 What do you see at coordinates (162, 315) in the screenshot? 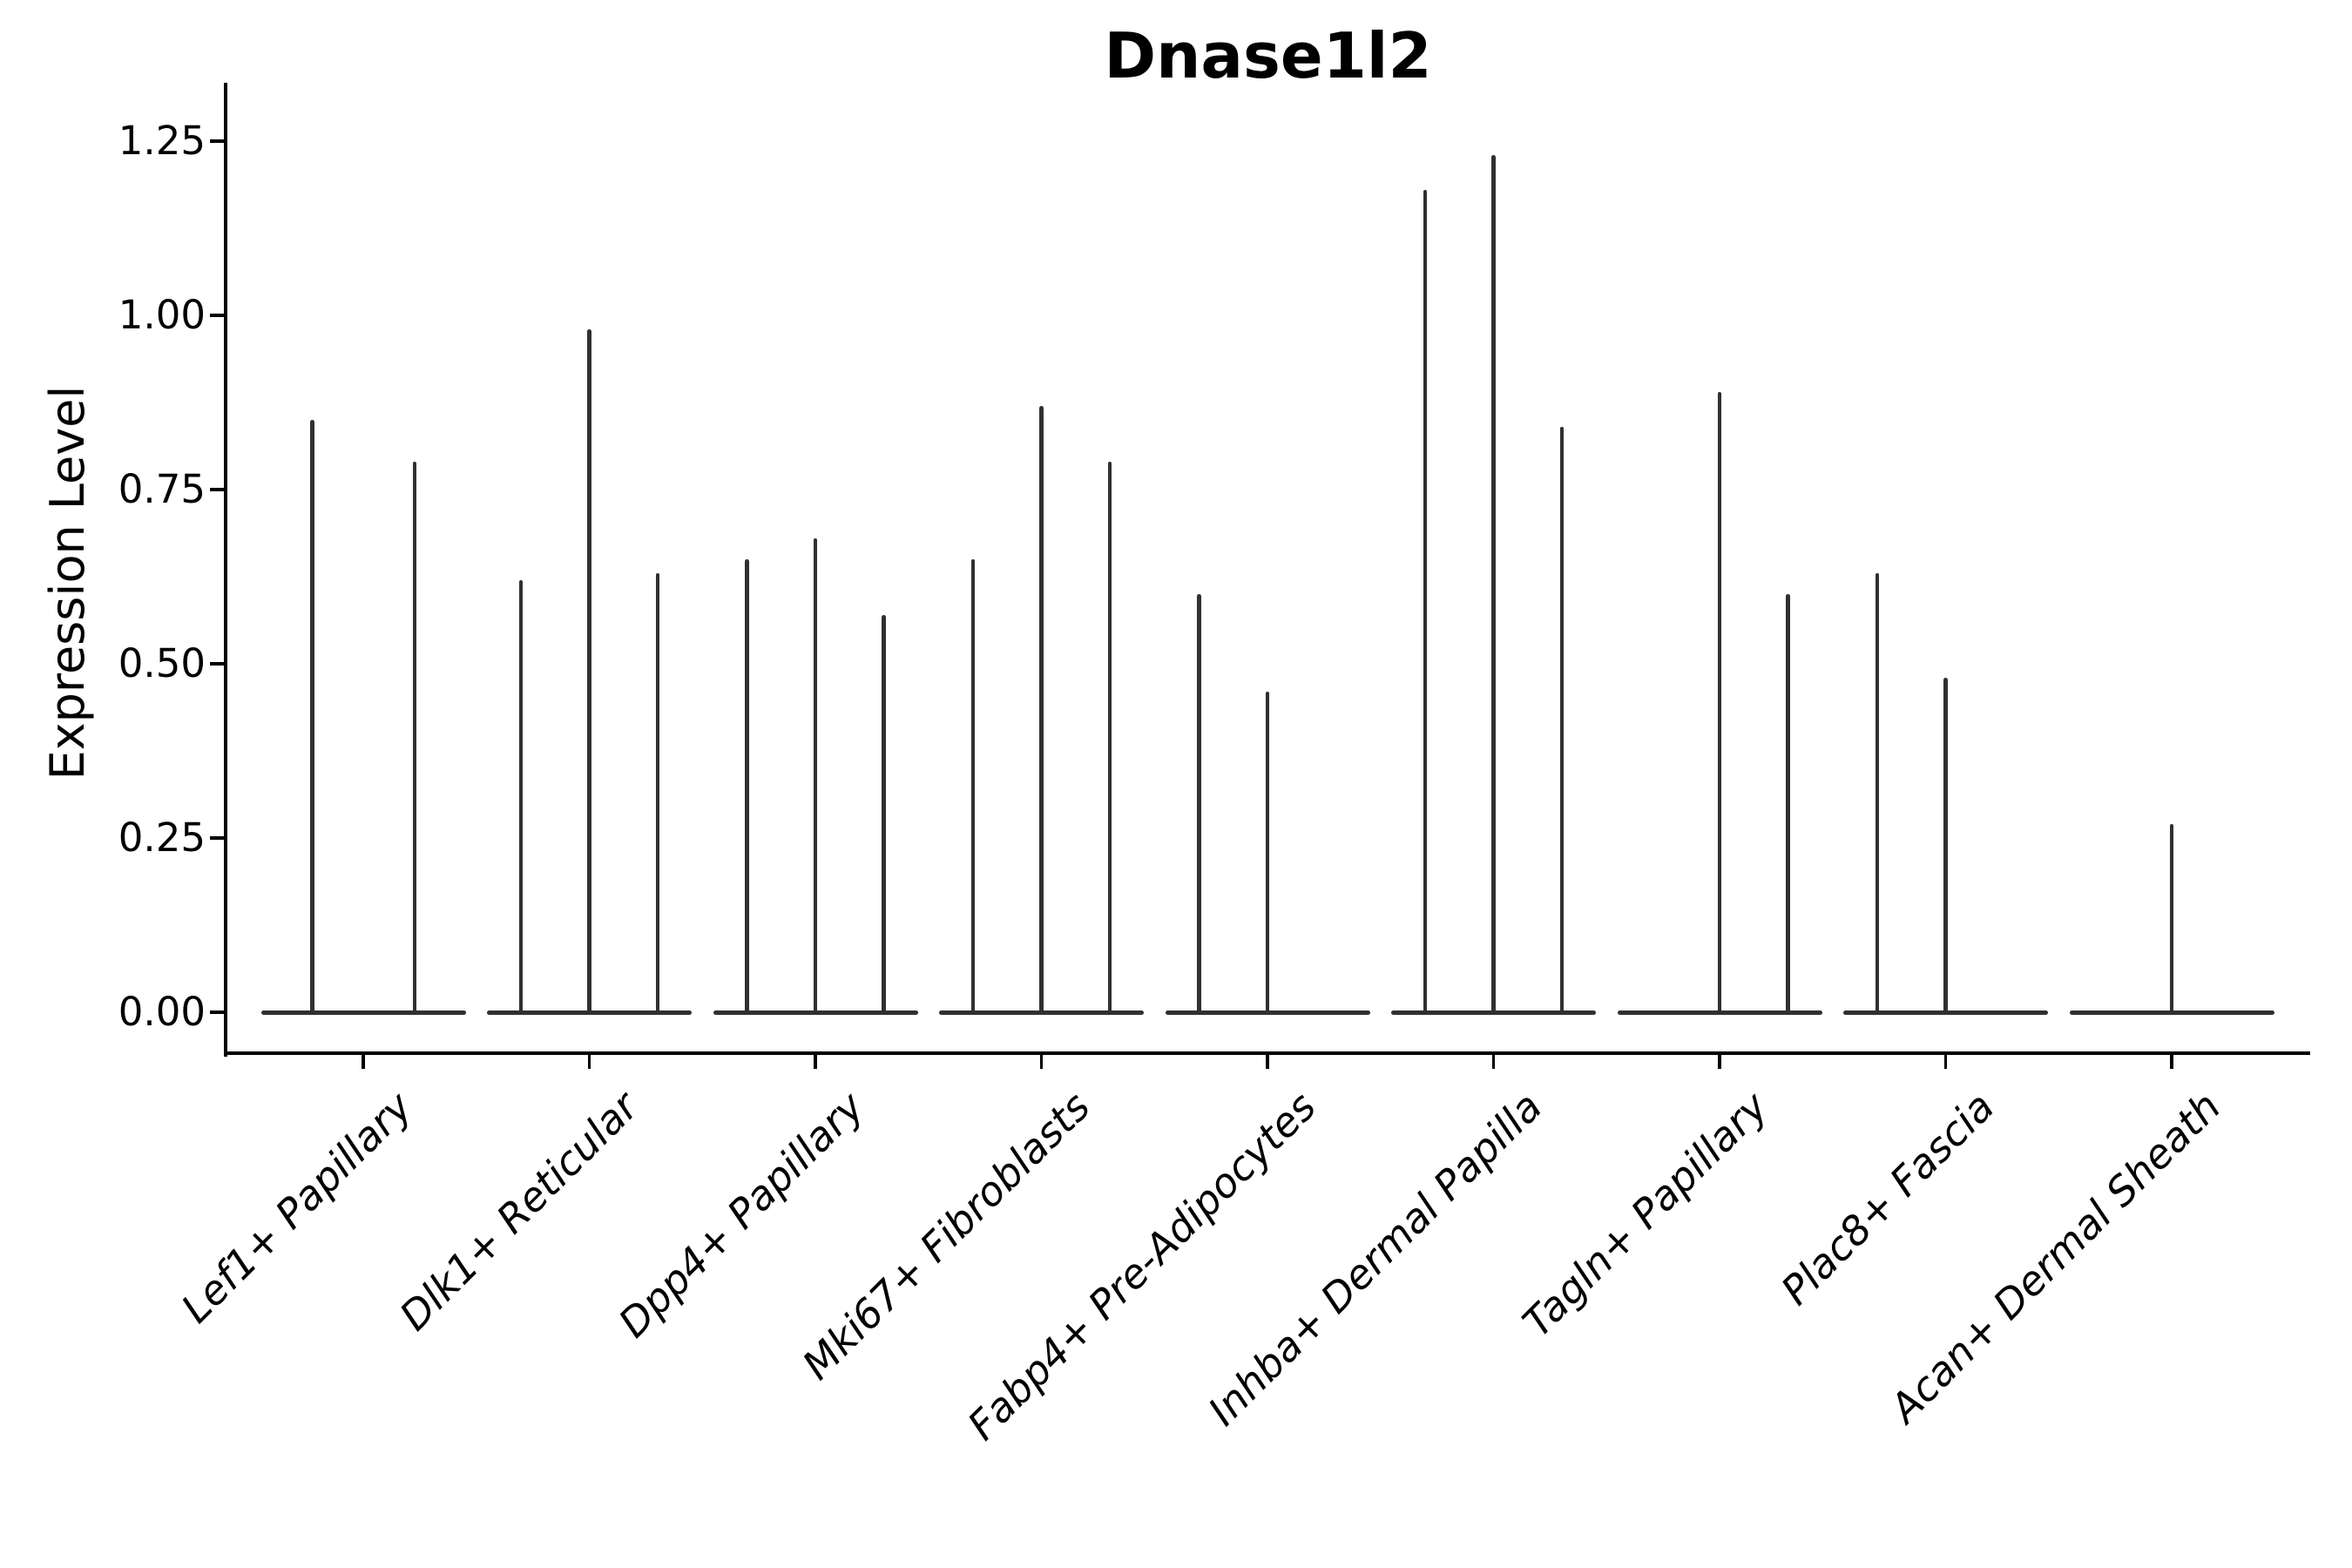
I see `y-tick-label: 1.00` at bounding box center [162, 315].